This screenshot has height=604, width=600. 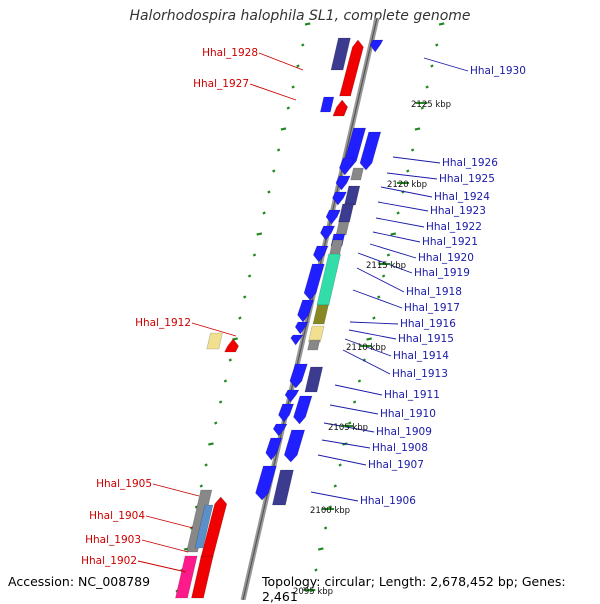 I want to click on gene-label: Hhal_1918, so click(x=434, y=292).